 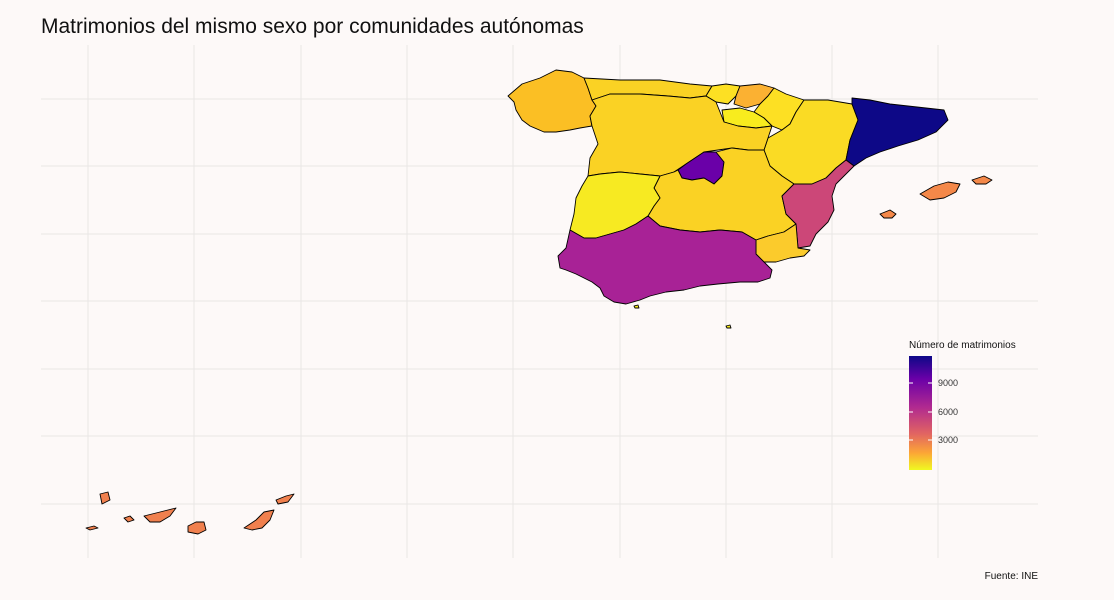 I want to click on source-caption: Fuente: INE, so click(x=1011, y=576).